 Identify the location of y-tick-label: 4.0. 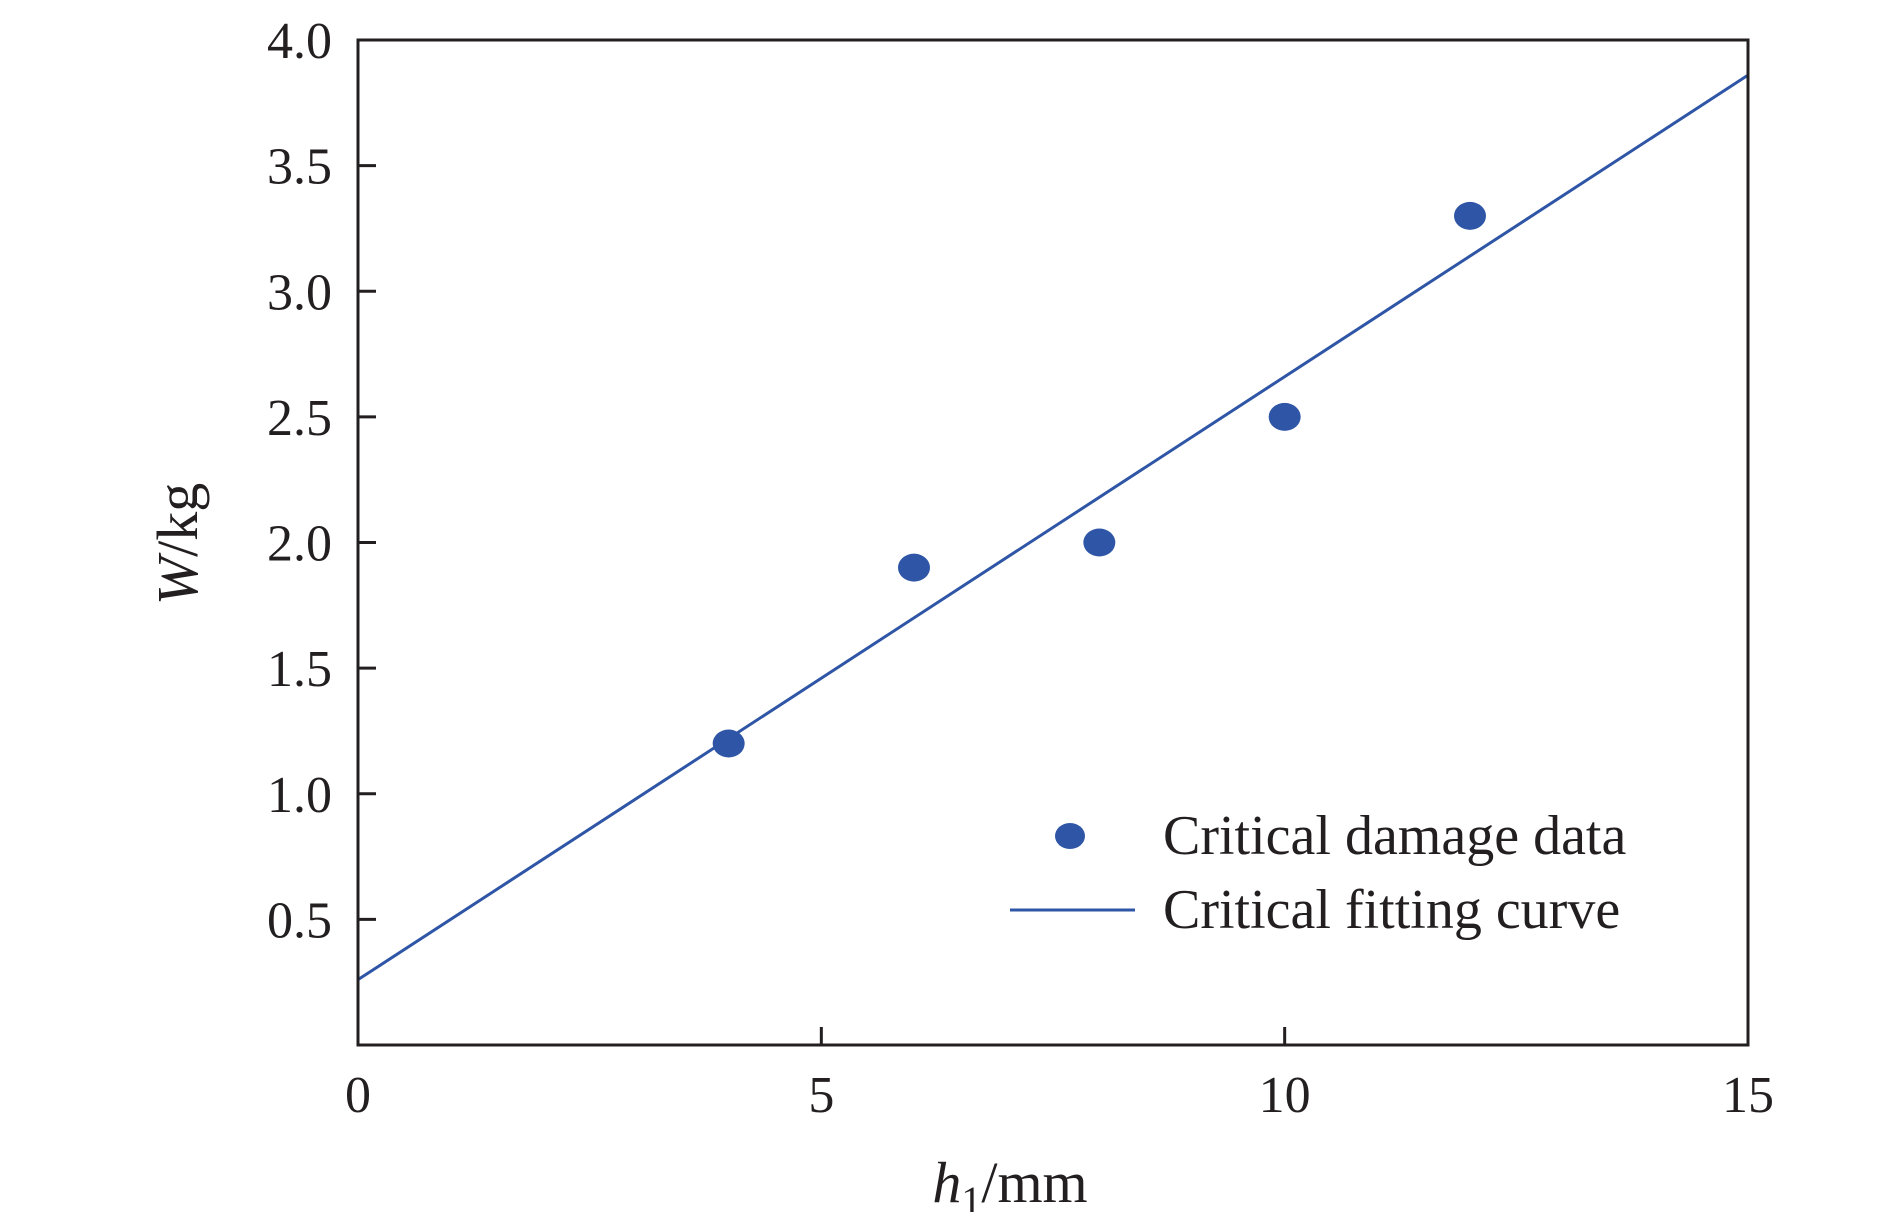
(299, 41).